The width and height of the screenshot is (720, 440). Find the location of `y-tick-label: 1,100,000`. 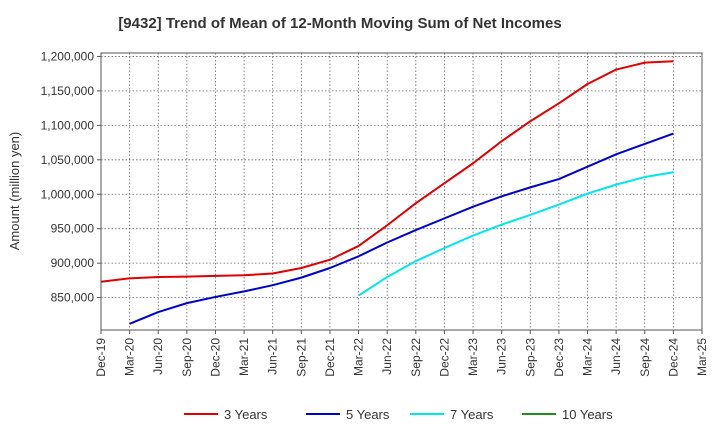

y-tick-label: 1,100,000 is located at coordinates (68, 125).